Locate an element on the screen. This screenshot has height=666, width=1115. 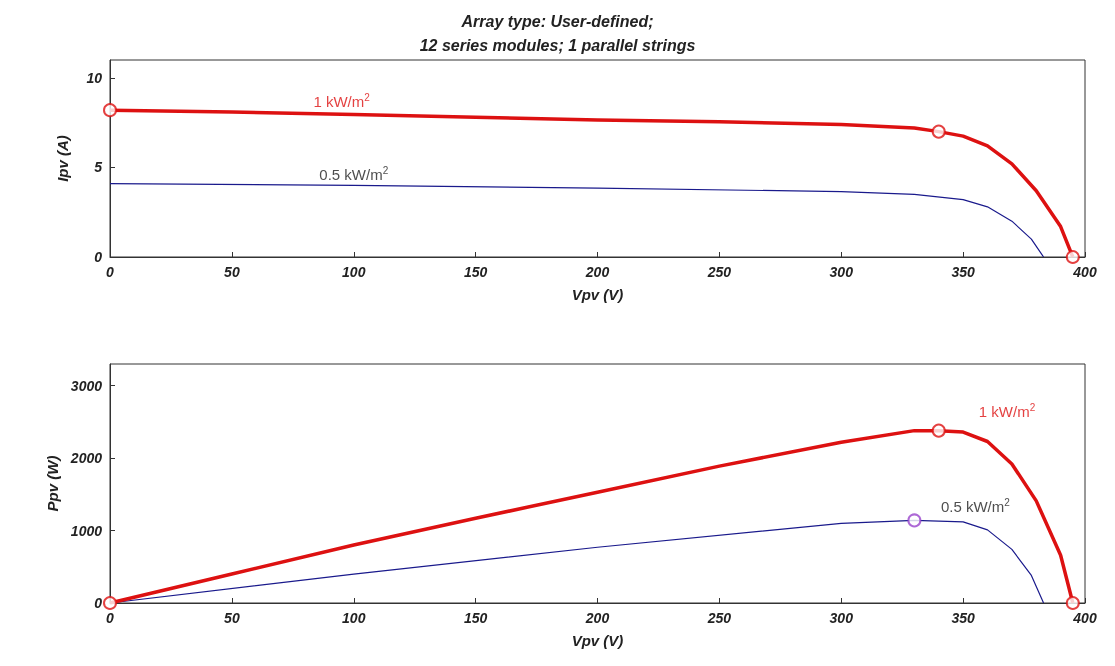
chart-title: Array type: User-defined; 12 series modules; 1 parallel strings is located at coordinates (557, 33).